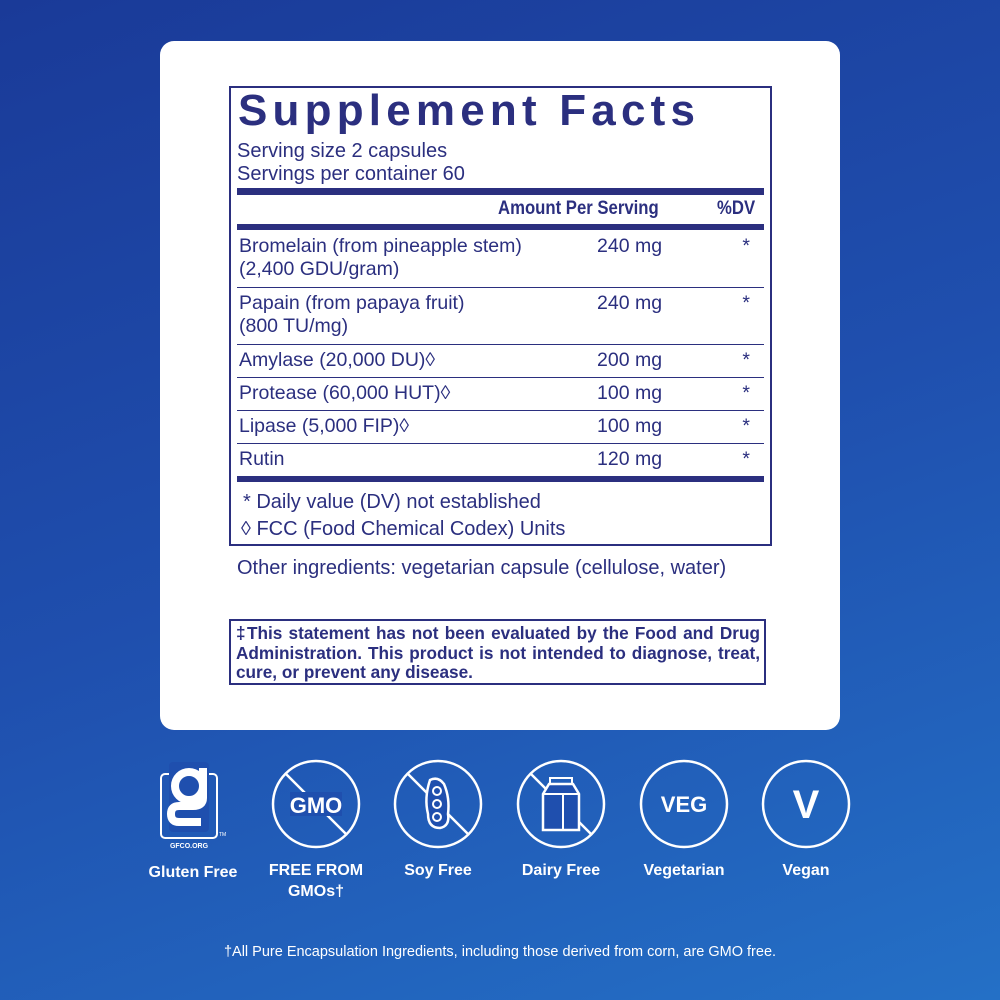  Describe the element at coordinates (352, 303) in the screenshot. I see `ingredient-name: Papain (from papaya fruit)` at that location.